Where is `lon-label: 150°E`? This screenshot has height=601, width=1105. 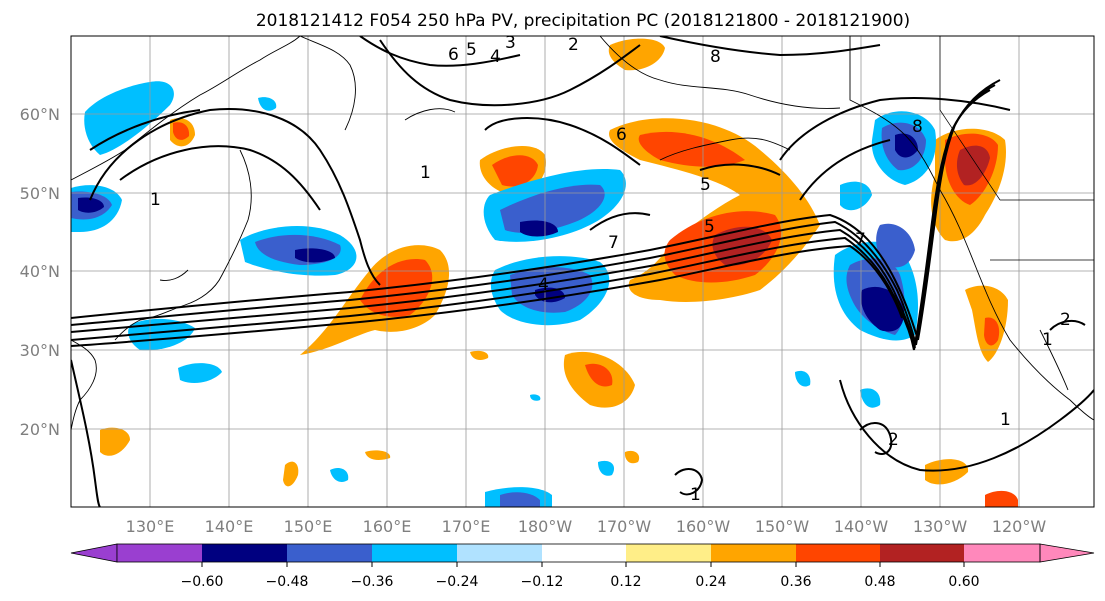
lon-label: 150°E is located at coordinates (308, 526).